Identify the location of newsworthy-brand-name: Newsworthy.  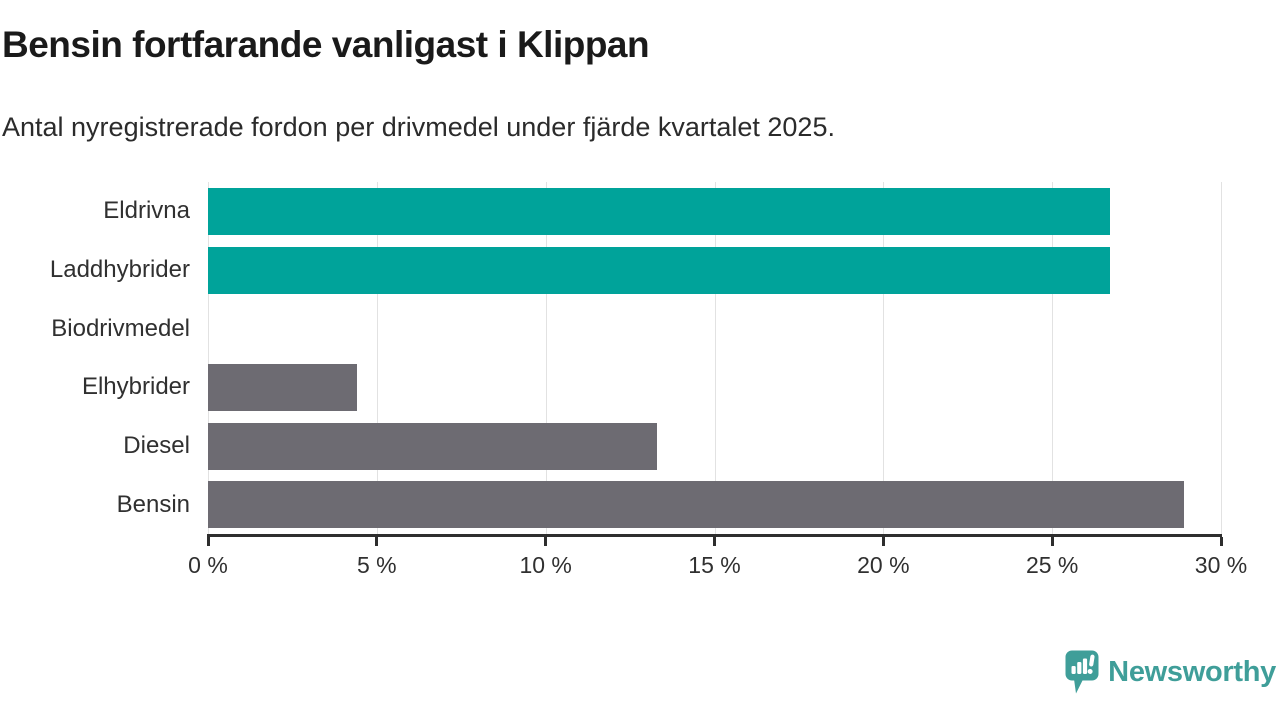
(1192, 671).